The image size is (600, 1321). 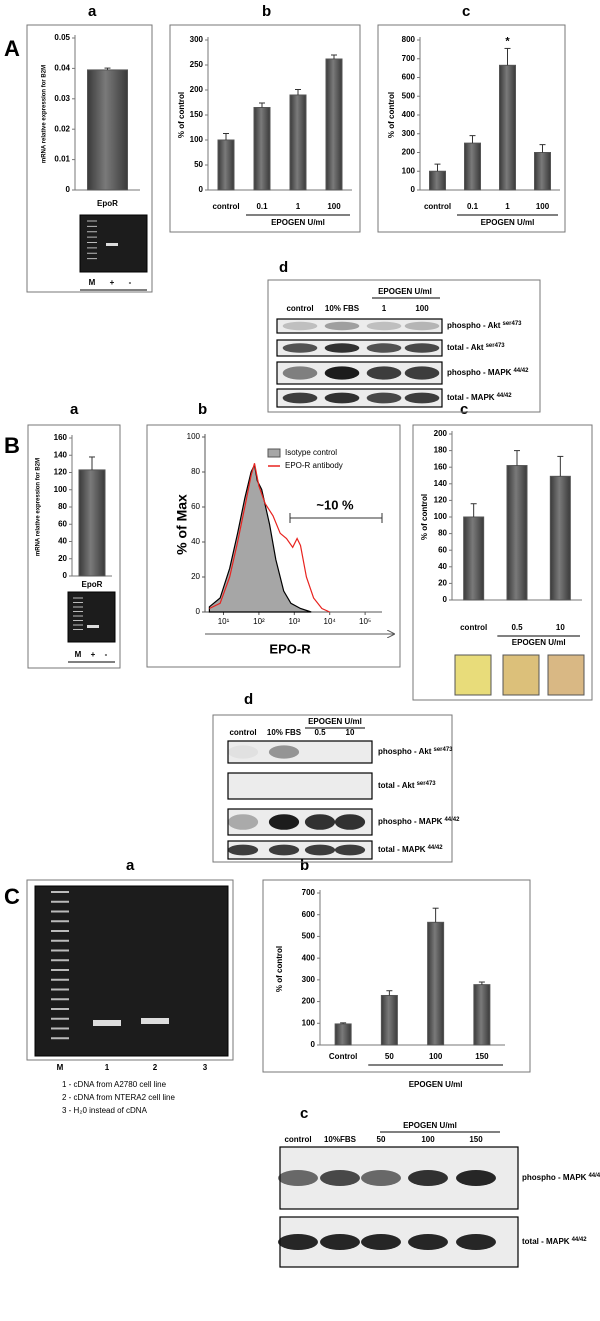 I want to click on y-tick-label: 0.05, so click(x=62, y=37).